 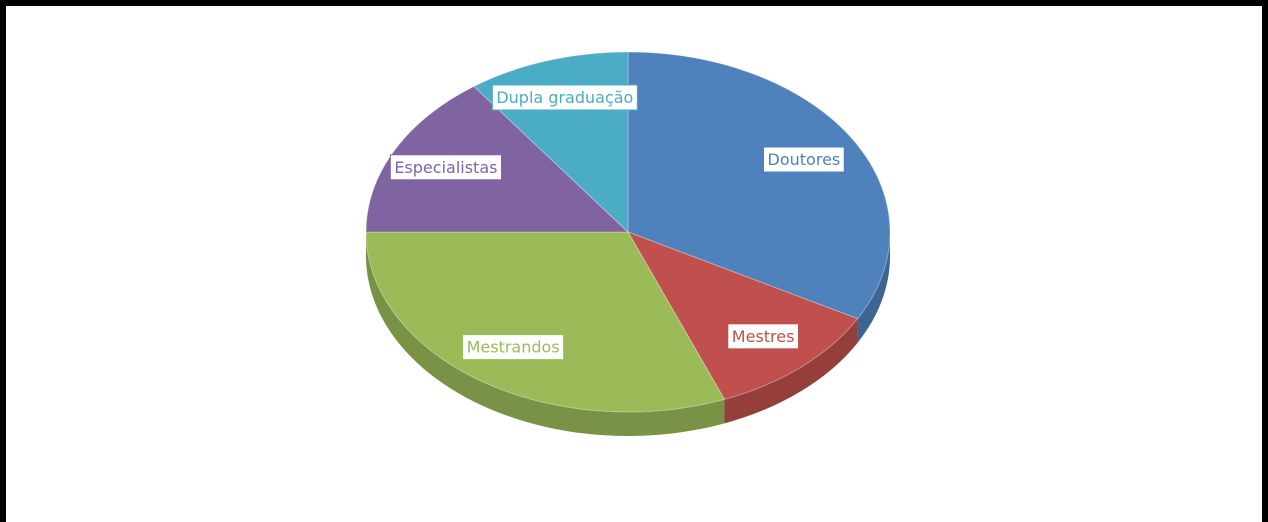 I want to click on data-label-text: Mestres, so click(x=763, y=336).